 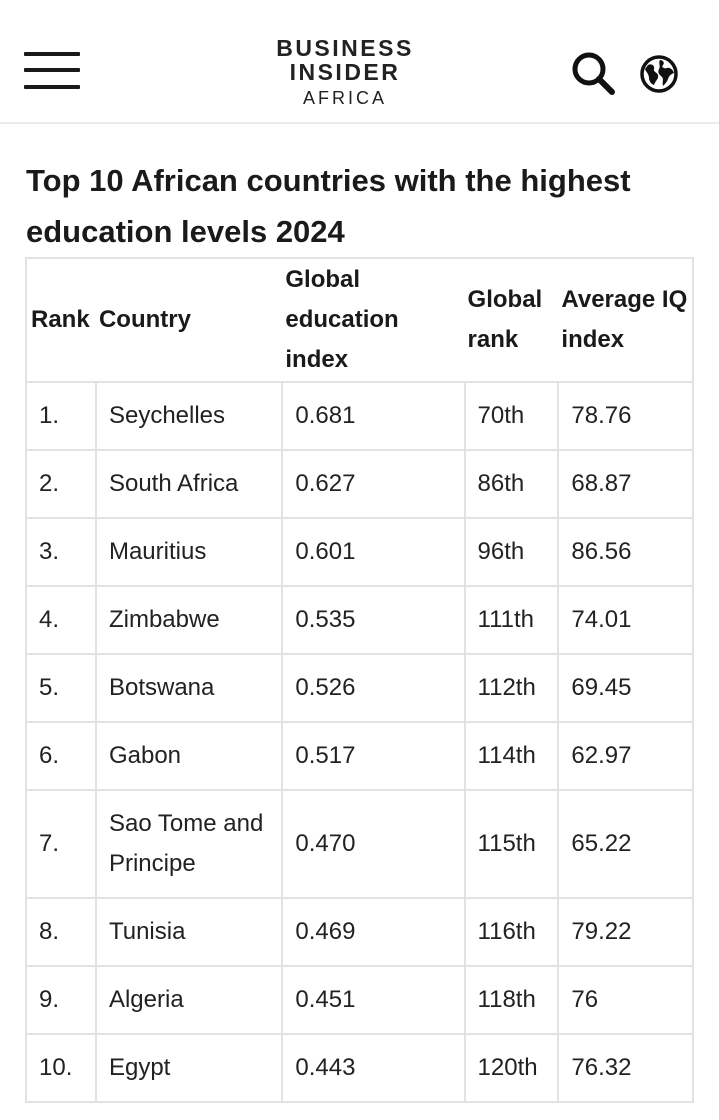 I want to click on cell-rank: 2., so click(x=61, y=484).